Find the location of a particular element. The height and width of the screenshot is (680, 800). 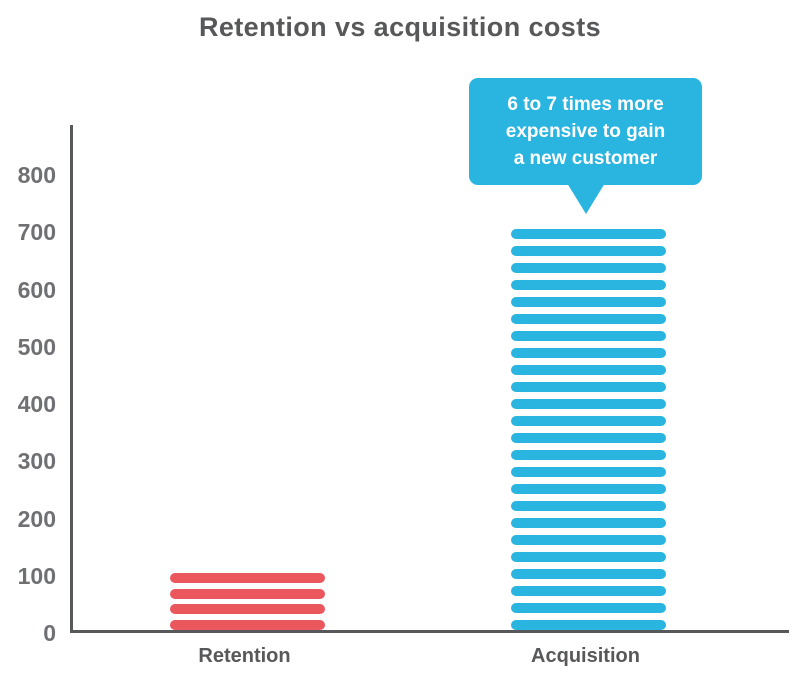

x-axis-category-labels: Retention Acquisition is located at coordinates (429, 659).